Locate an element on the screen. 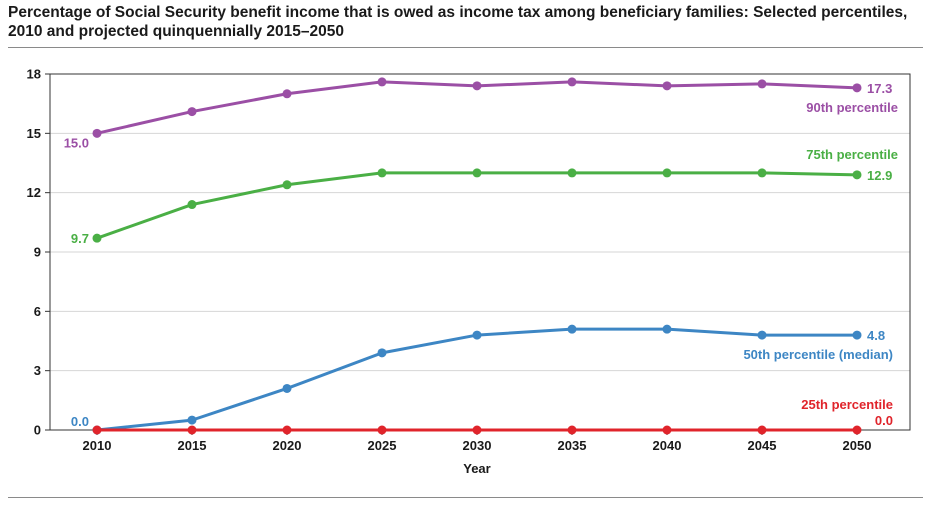 Image resolution: width=931 pixels, height=506 pixels. end-value-25th: 0.0 is located at coordinates (884, 420).